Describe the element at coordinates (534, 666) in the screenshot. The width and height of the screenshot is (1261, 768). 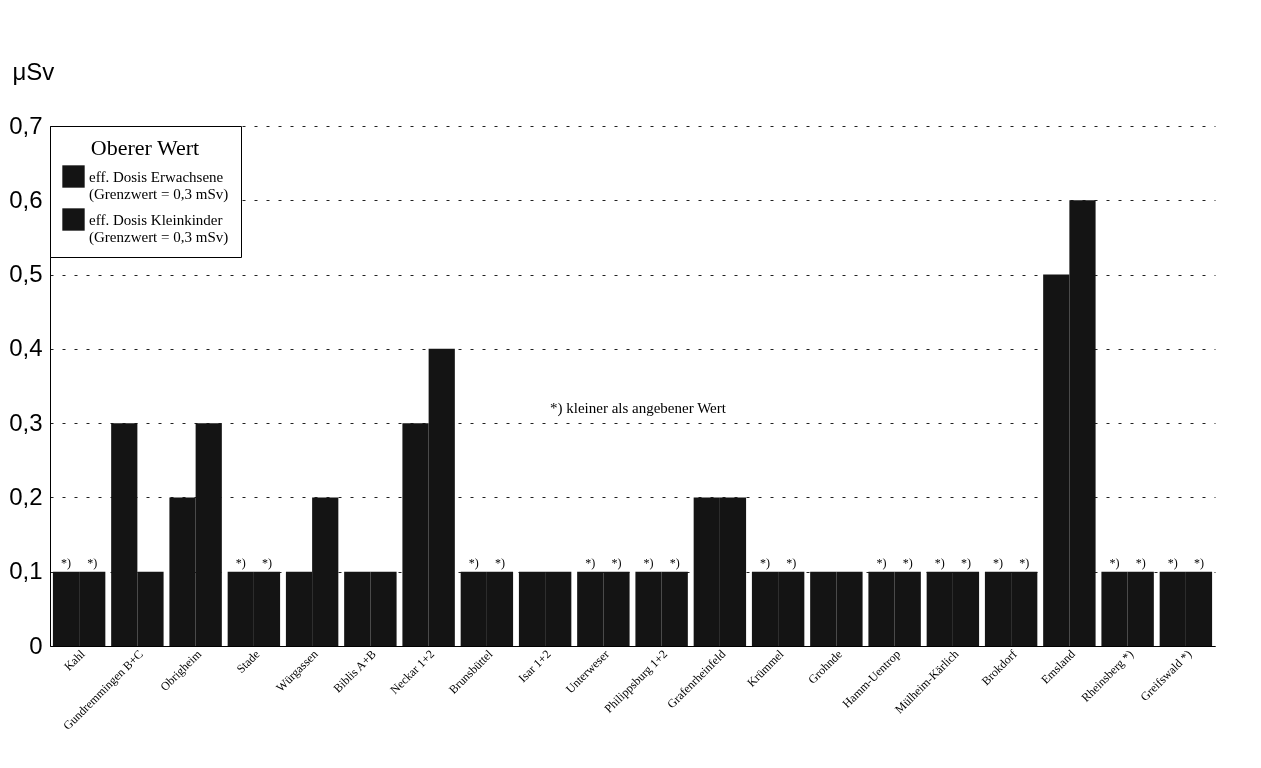
I see `x-tick-label: Isar 1+2` at that location.